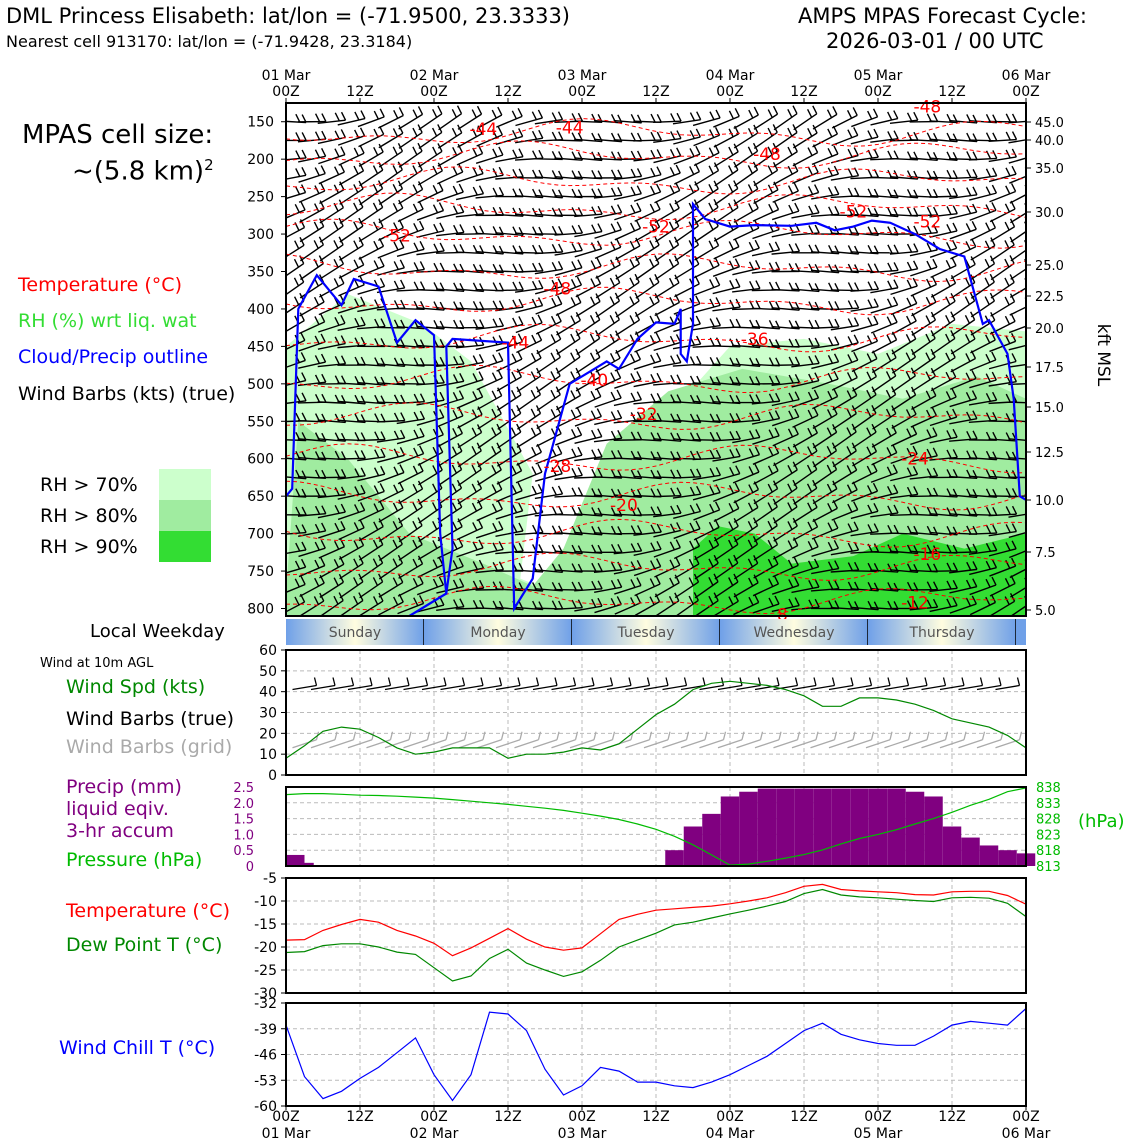 This screenshot has height=1140, width=1140. What do you see at coordinates (941, 633) in the screenshot?
I see `day-label: Thursday` at bounding box center [941, 633].